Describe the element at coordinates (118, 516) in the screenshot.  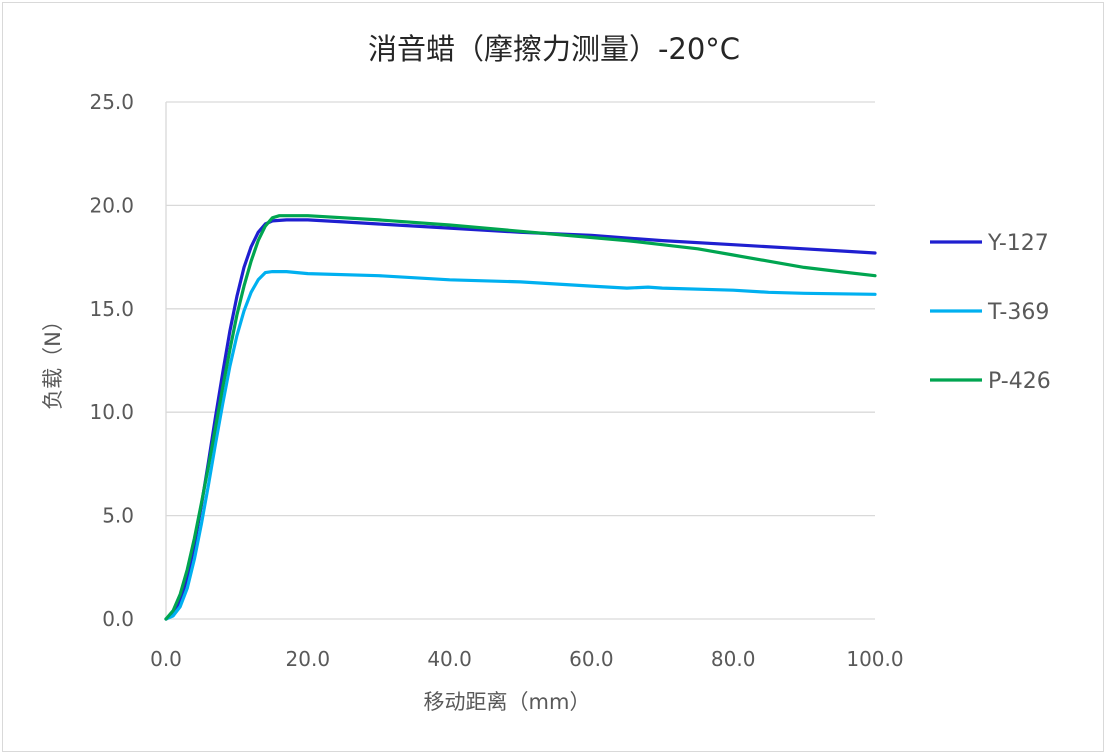
I see `y-tick-label: 5.0` at that location.